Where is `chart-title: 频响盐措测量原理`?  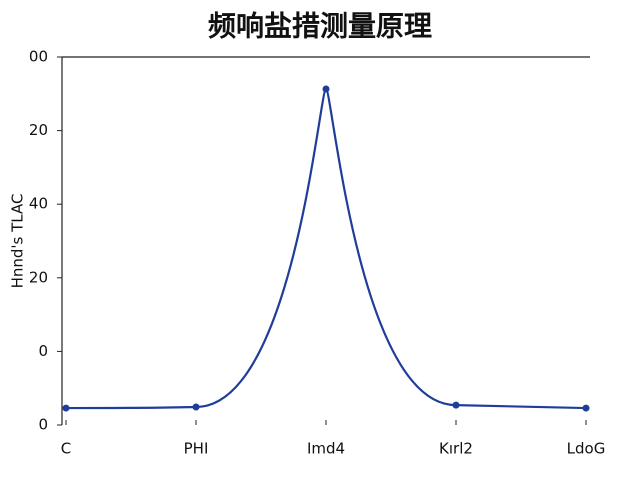 chart-title: 频响盐措测量原理 is located at coordinates (320, 26).